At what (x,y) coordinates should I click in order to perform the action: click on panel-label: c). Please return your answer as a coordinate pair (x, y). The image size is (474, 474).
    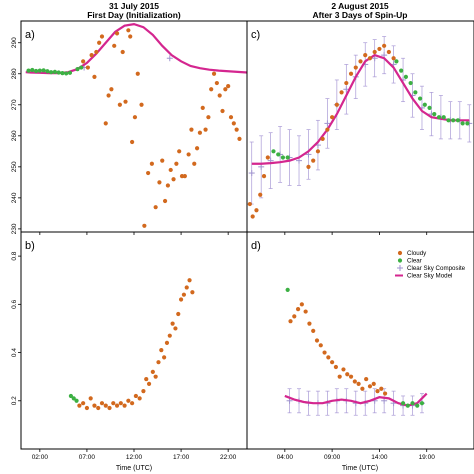
    Looking at the image, I should click on (255, 35).